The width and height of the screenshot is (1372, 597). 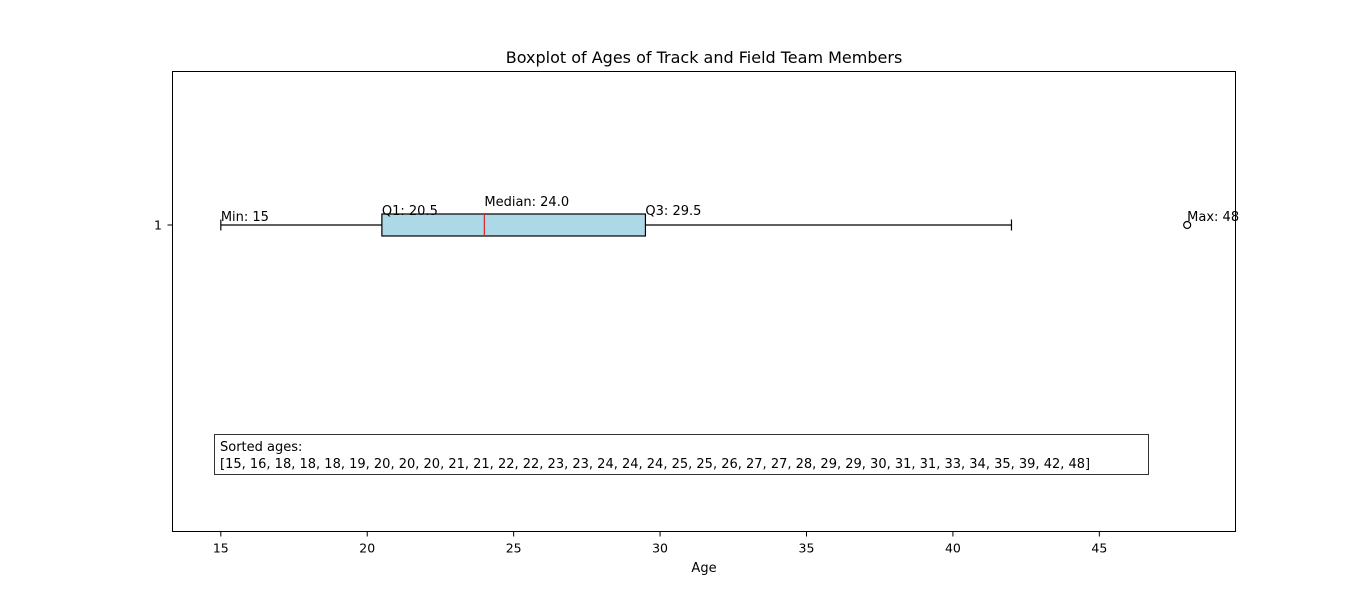 I want to click on x-tick-label: 25, so click(x=514, y=548).